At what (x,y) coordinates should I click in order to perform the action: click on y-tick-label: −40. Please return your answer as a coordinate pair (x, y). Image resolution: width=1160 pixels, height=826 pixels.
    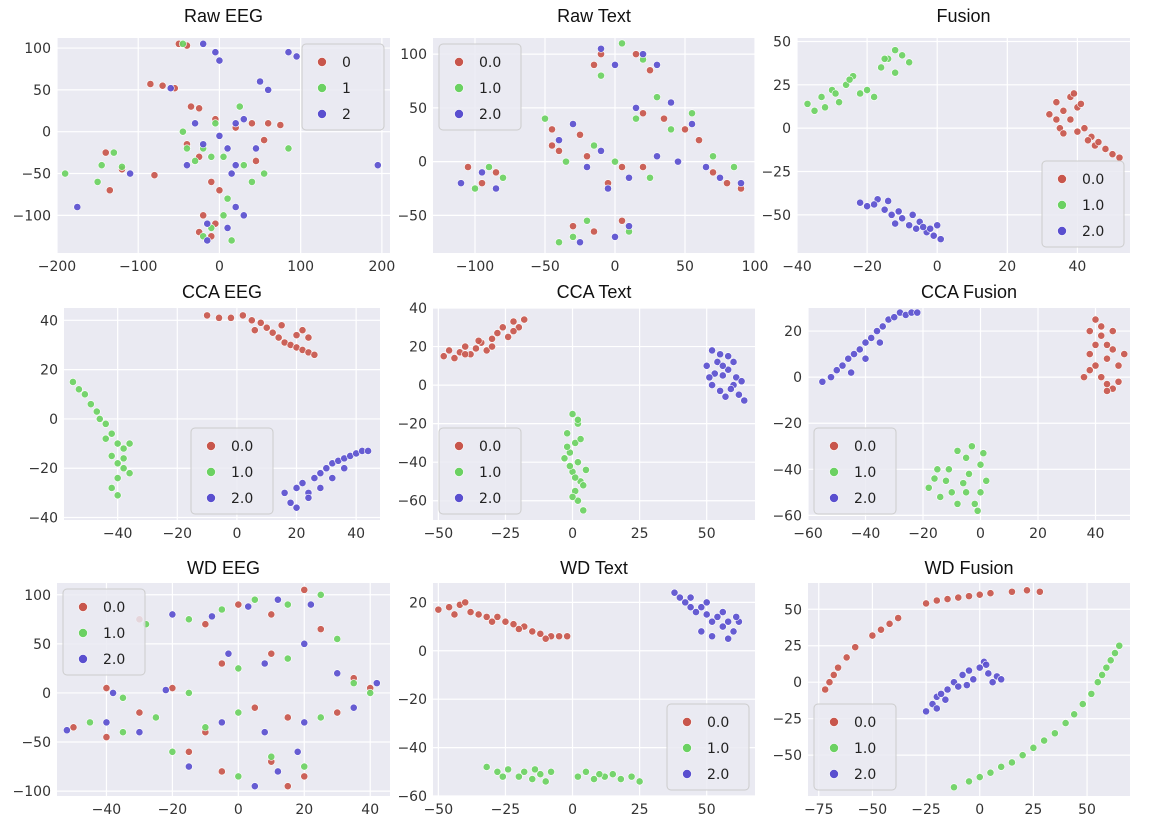
    Looking at the image, I should click on (412, 463).